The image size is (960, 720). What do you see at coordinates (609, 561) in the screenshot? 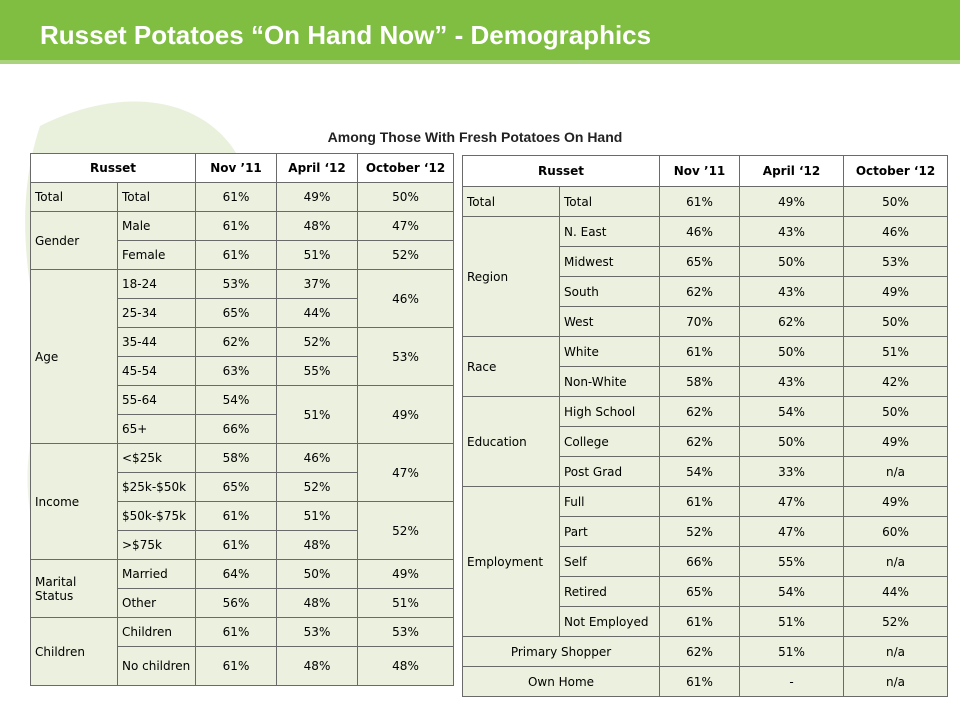
I see `row-label: Self` at bounding box center [609, 561].